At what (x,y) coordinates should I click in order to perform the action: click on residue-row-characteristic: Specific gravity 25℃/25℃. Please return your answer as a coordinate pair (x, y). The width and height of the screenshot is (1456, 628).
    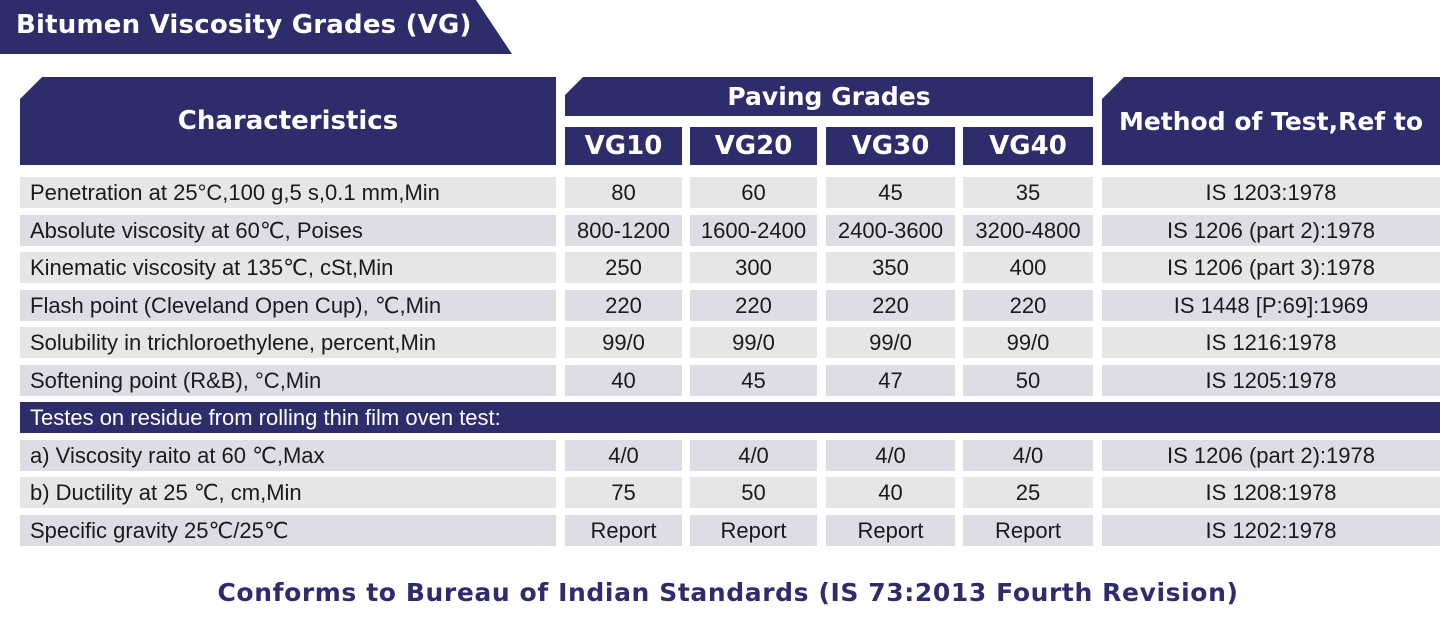
    Looking at the image, I should click on (288, 530).